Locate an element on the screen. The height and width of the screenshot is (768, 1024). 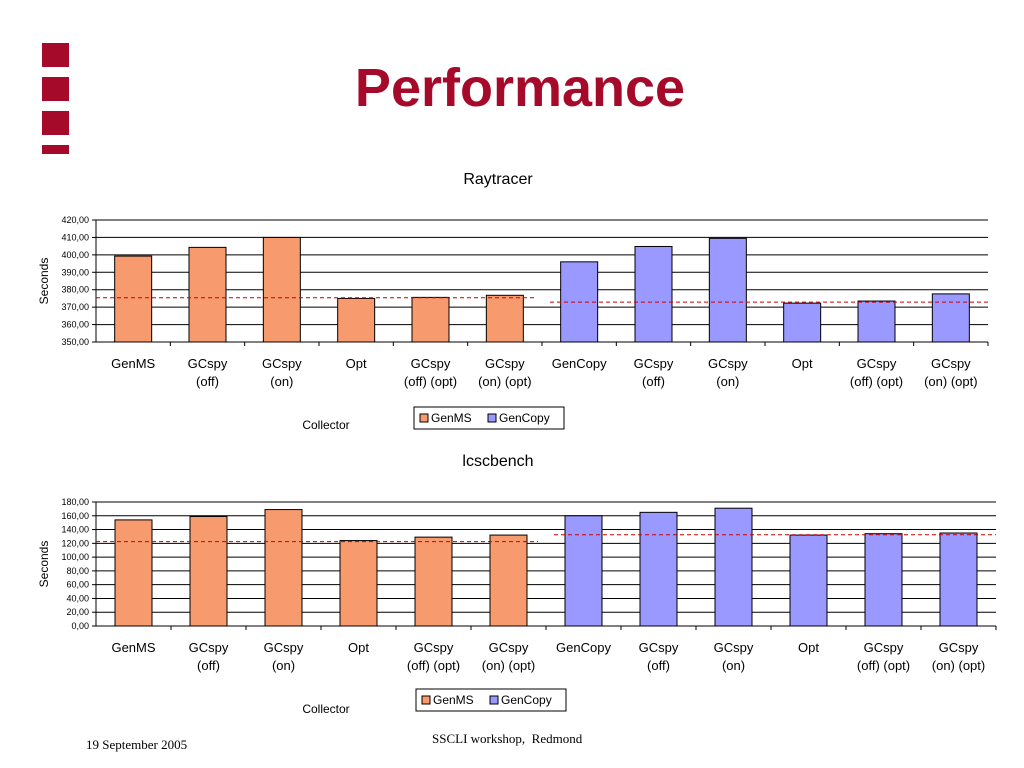
y-tick-label: 60,00 is located at coordinates (77, 585).